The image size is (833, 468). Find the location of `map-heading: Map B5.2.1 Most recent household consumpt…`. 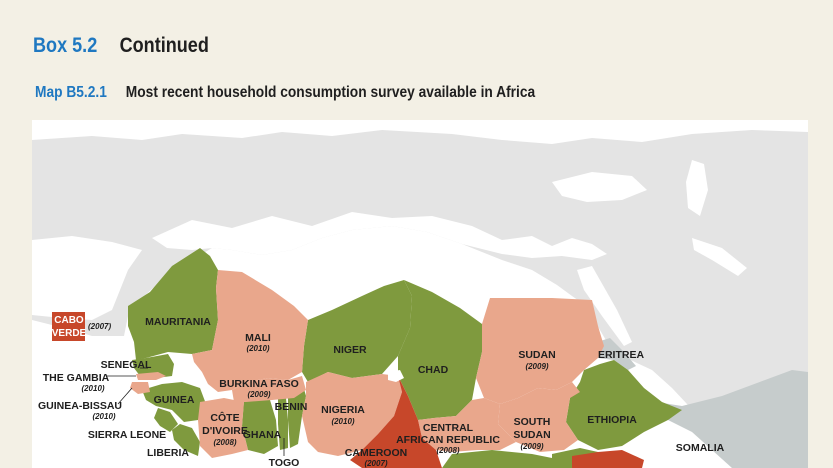

map-heading: Map B5.2.1 Most recent household consumpt… is located at coordinates (285, 93).